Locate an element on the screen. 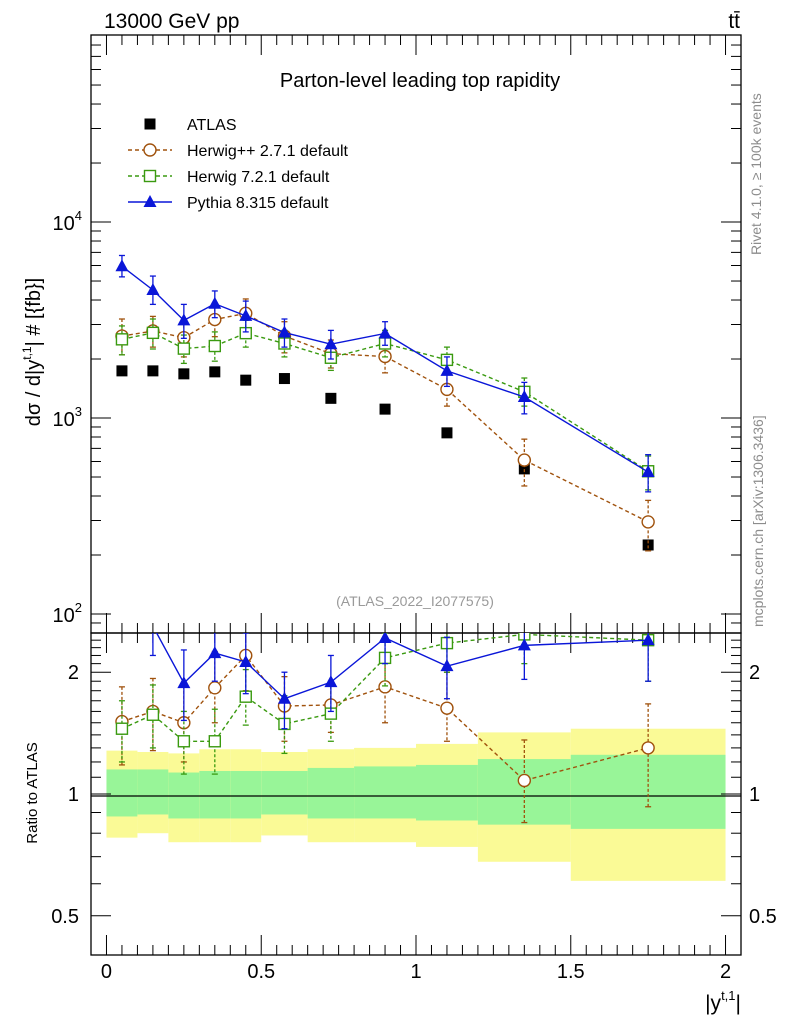  main-y-axis-label-main: dσ / d|y is located at coordinates (34, 393).